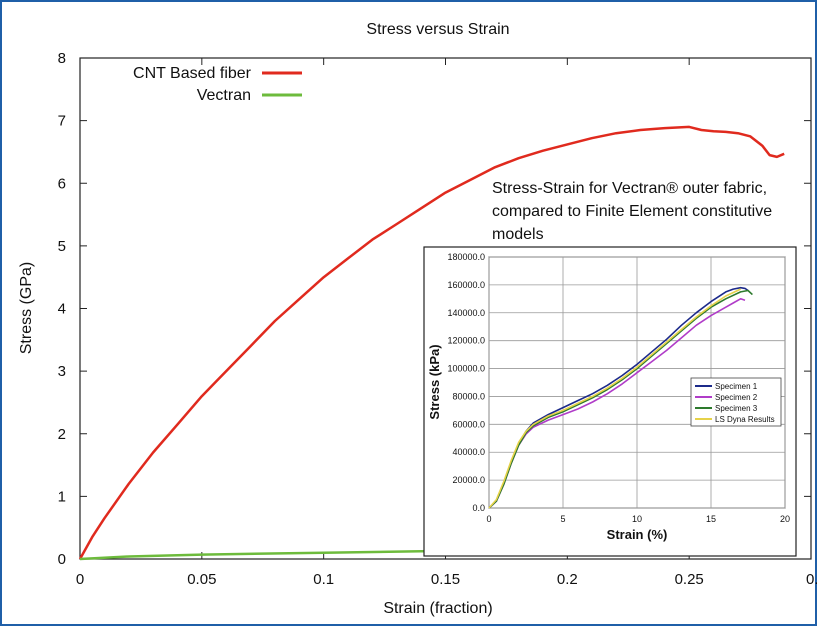 Image resolution: width=817 pixels, height=626 pixels. Describe the element at coordinates (62, 58) in the screenshot. I see `y-tick-label: 8` at that location.